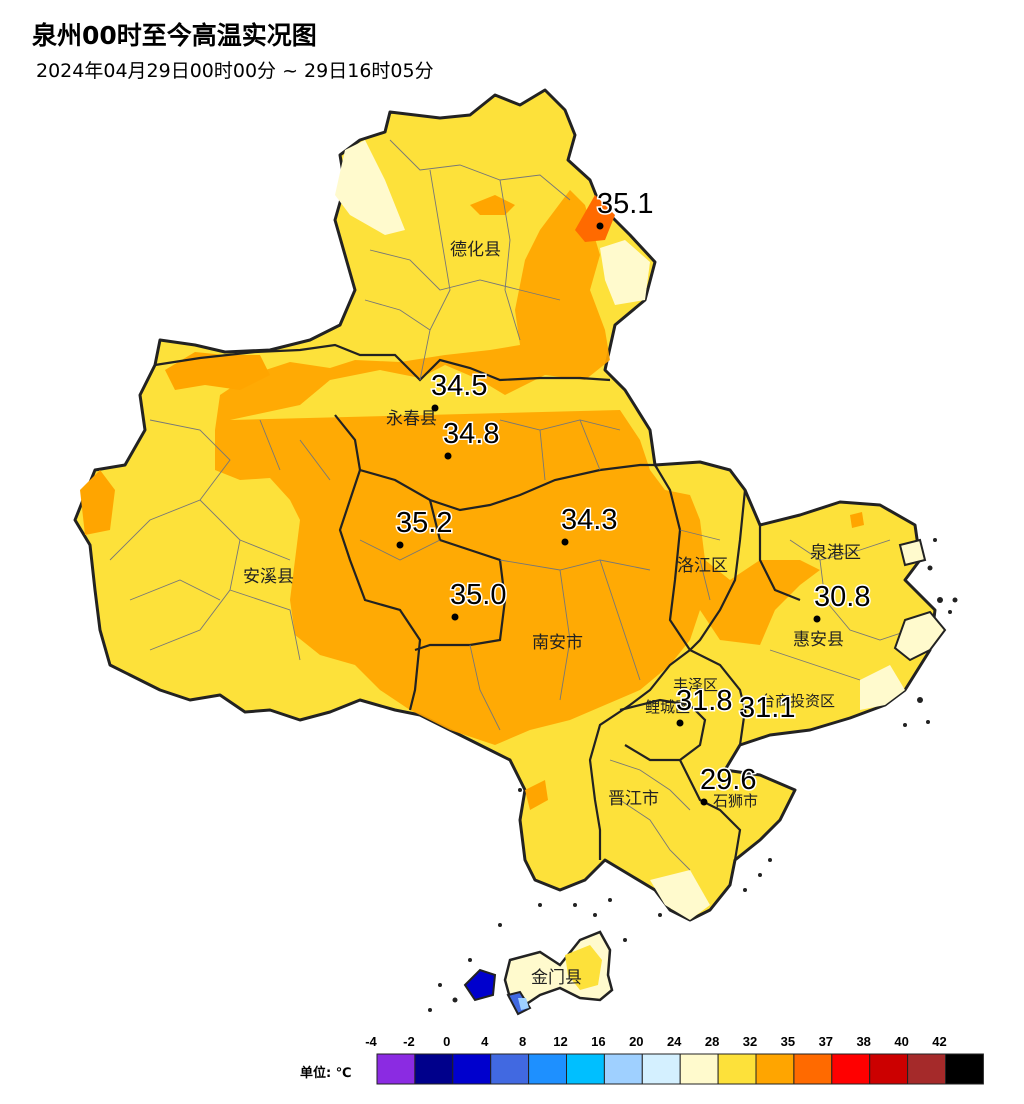 This screenshot has width=1024, height=1104. Describe the element at coordinates (409, 1041) in the screenshot. I see `legend-tick-label: -2` at that location.